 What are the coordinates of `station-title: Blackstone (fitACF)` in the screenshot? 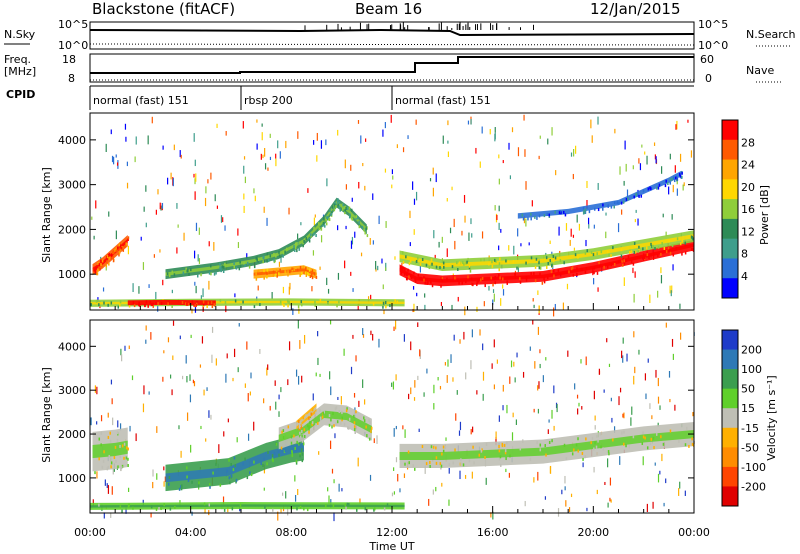 It's located at (163, 9).